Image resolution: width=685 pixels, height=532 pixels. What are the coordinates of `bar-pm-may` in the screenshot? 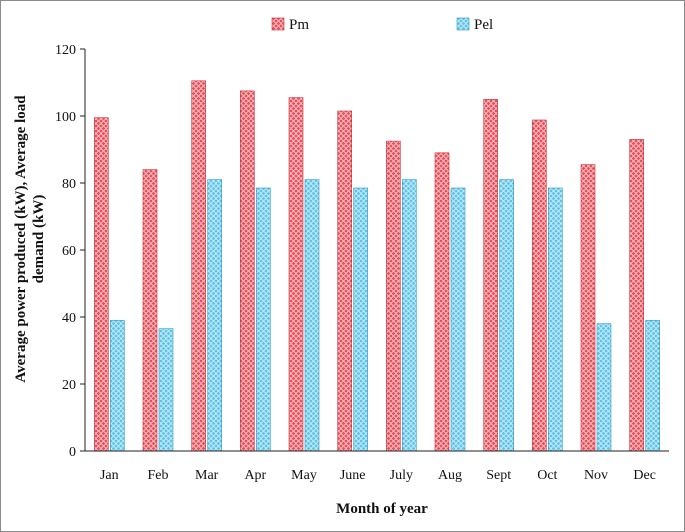 It's located at (296, 274).